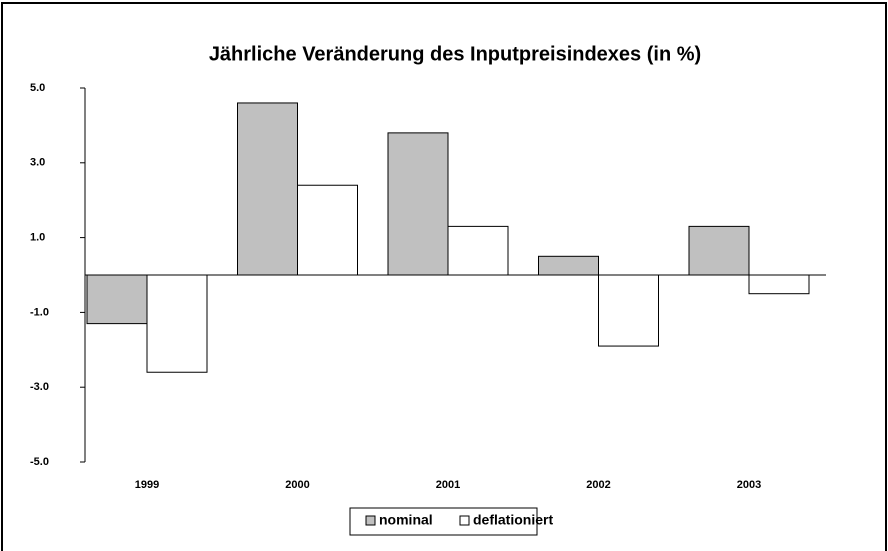 This screenshot has width=888, height=551. What do you see at coordinates (443, 521) in the screenshot?
I see `legend-box` at bounding box center [443, 521].